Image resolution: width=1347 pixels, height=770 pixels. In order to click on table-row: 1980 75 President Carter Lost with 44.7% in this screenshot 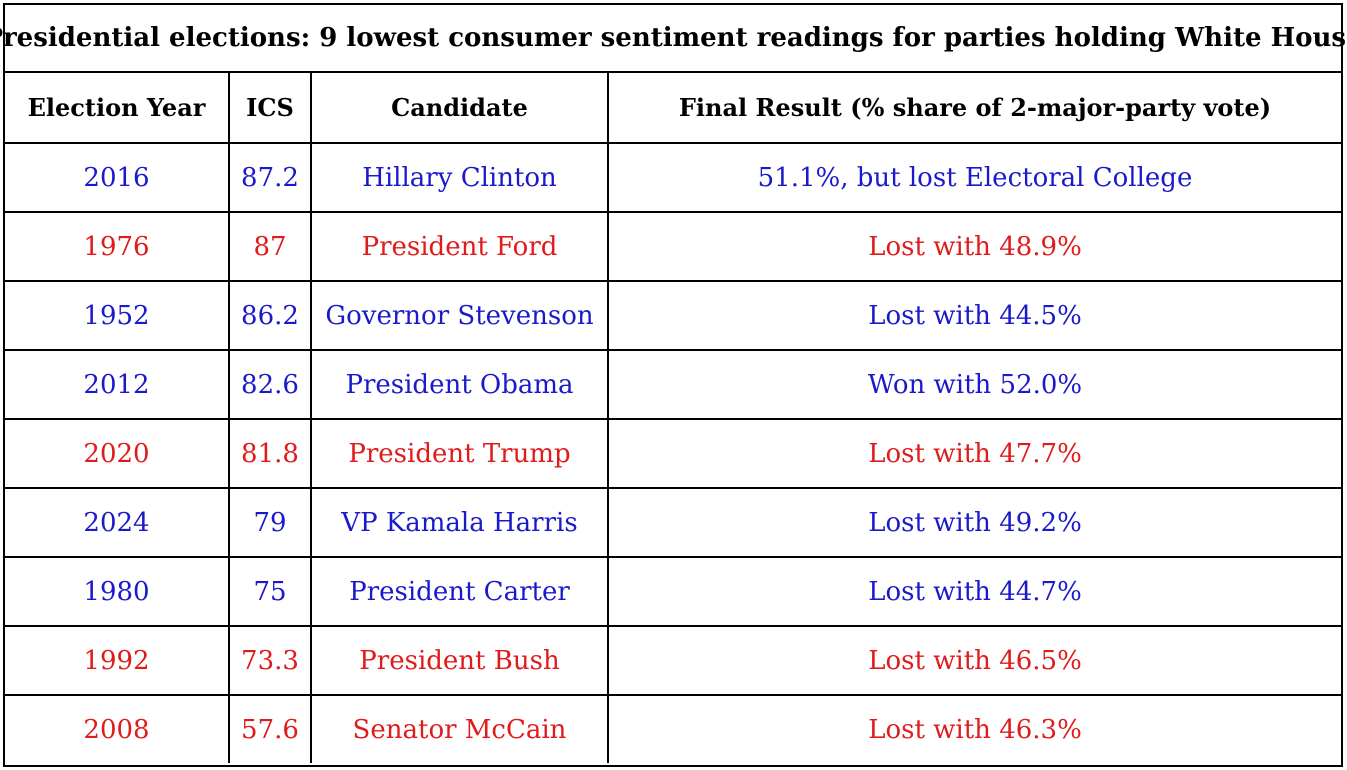, I will do `click(673, 591)`.